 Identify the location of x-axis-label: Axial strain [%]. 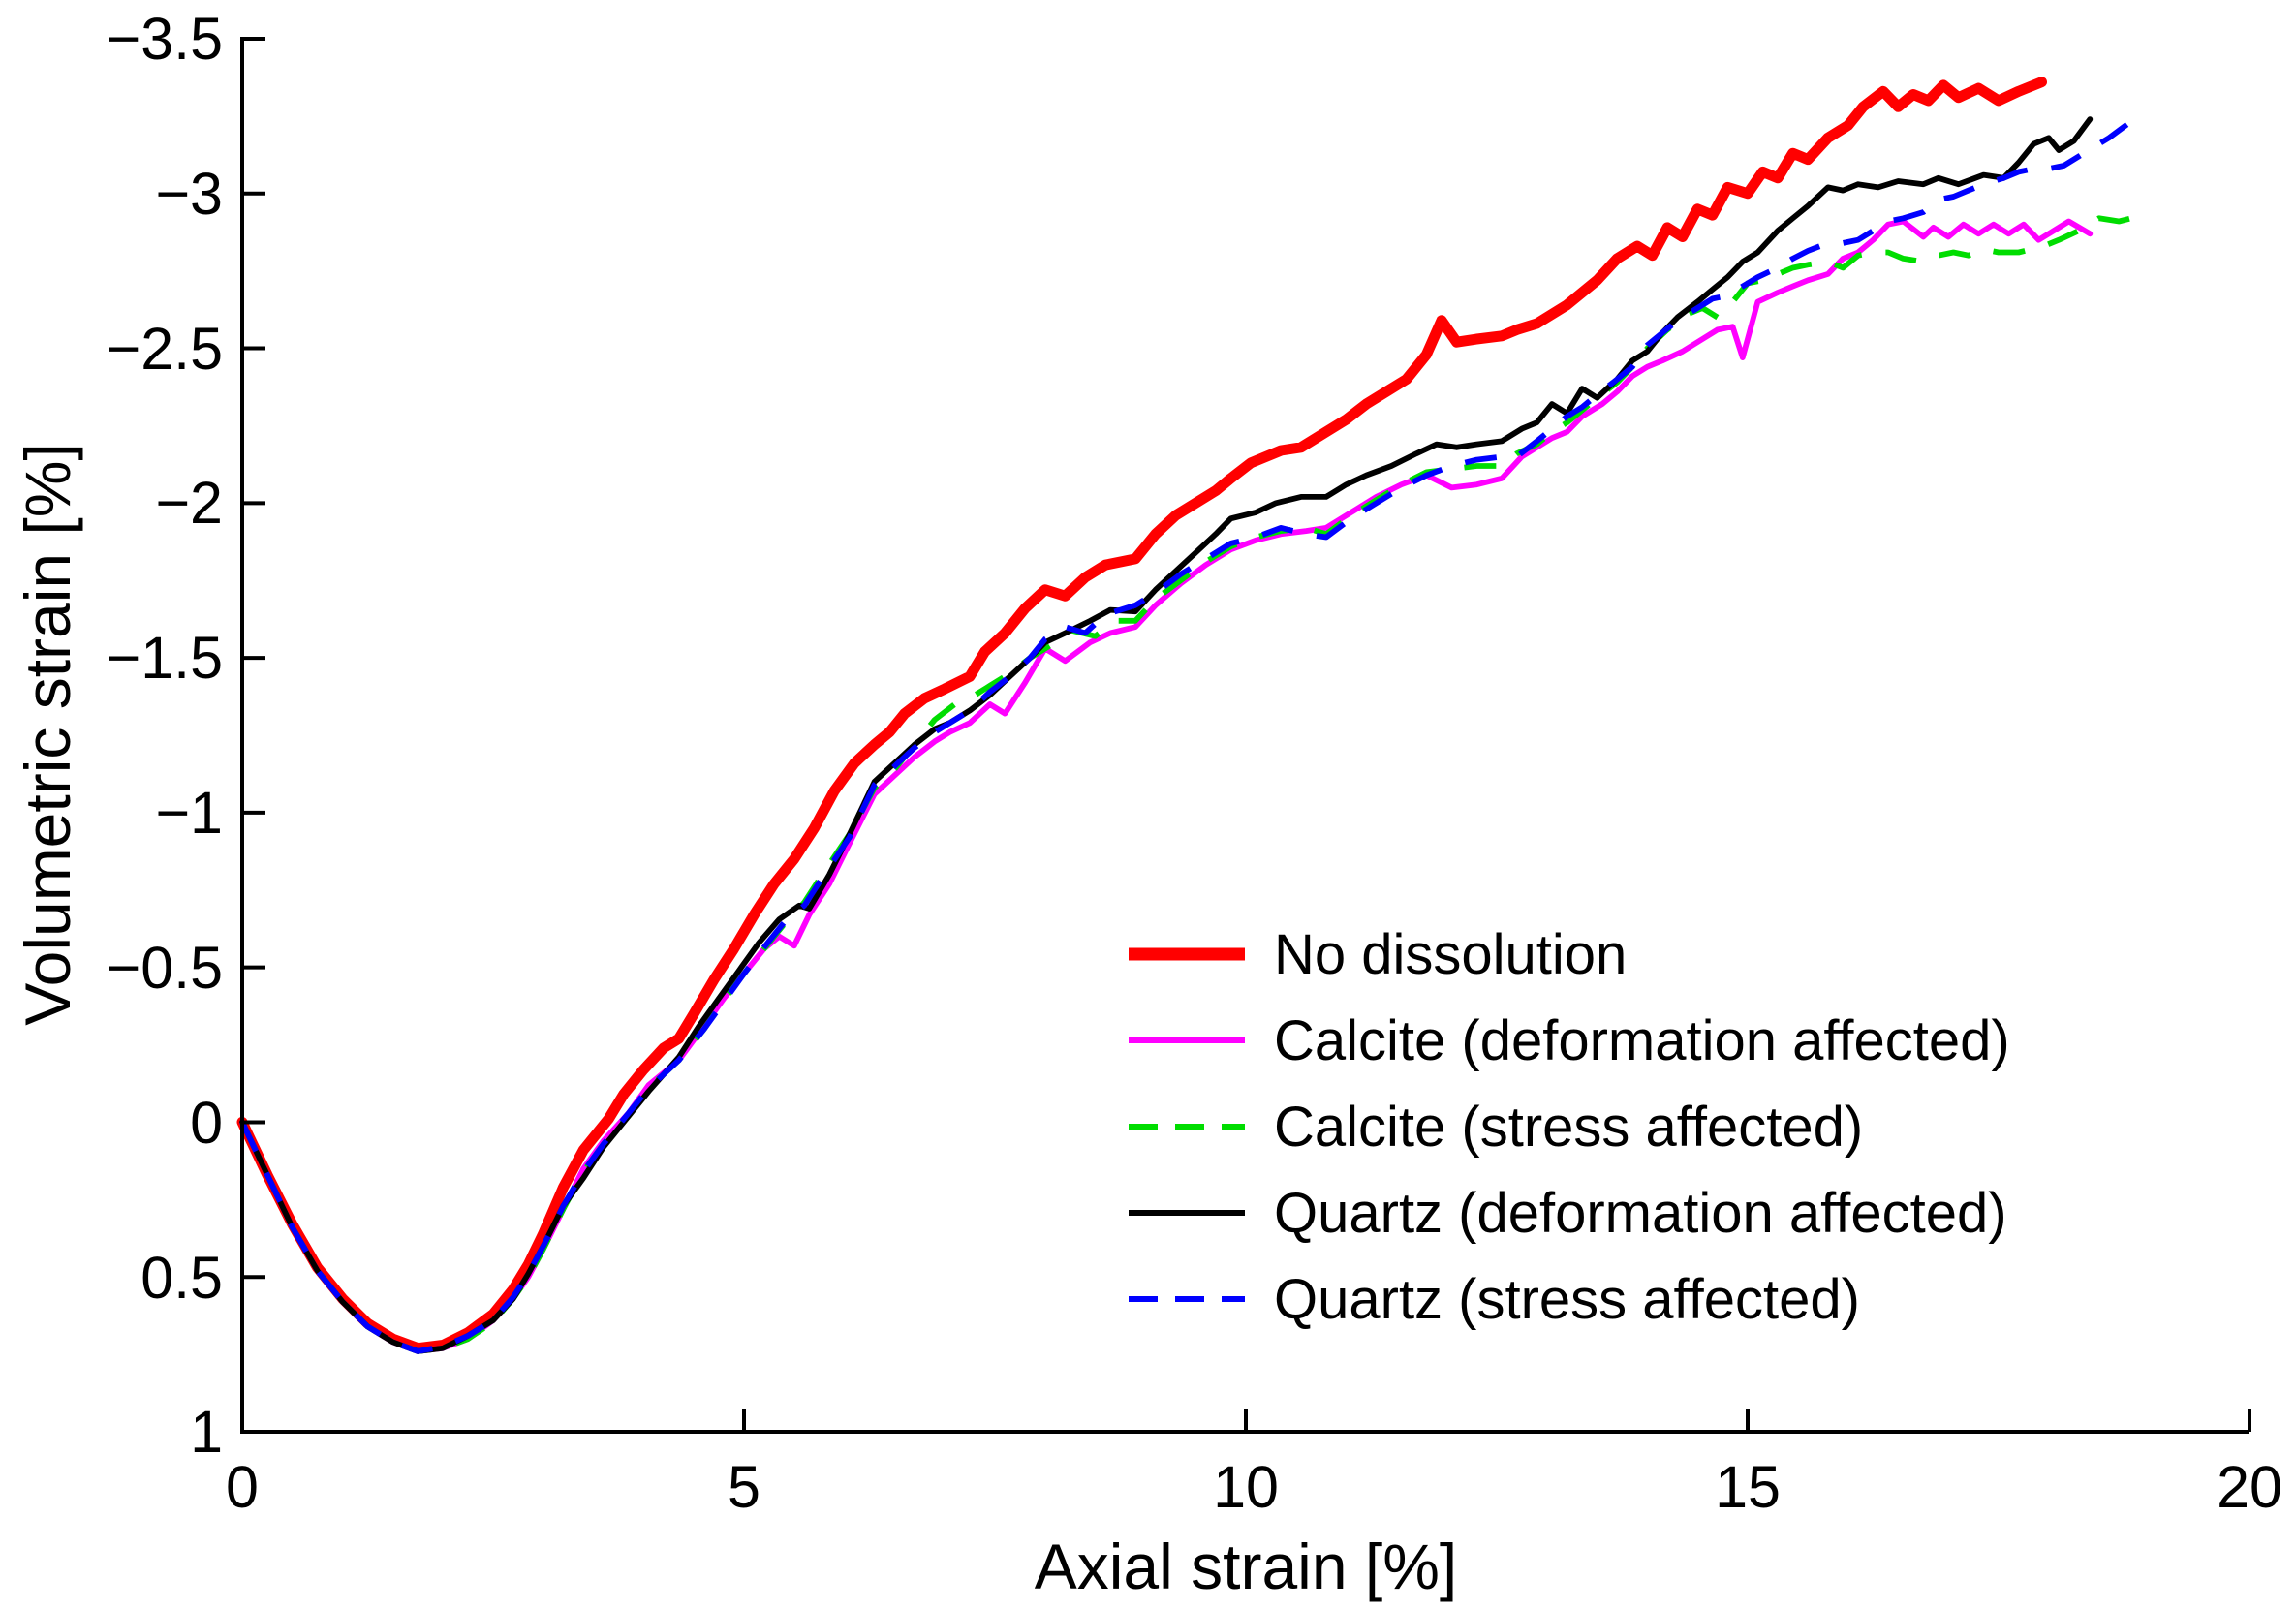
(1246, 1566).